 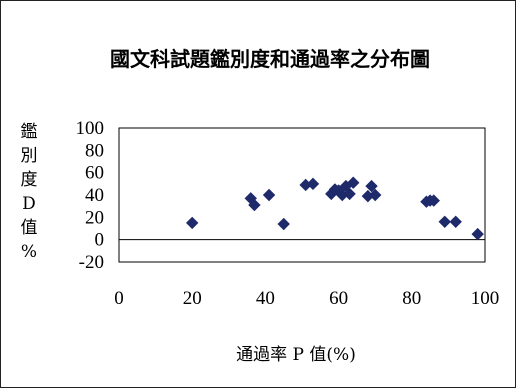 What do you see at coordinates (29, 132) in the screenshot?
I see `y-axis-label-char: 鑑` at bounding box center [29, 132].